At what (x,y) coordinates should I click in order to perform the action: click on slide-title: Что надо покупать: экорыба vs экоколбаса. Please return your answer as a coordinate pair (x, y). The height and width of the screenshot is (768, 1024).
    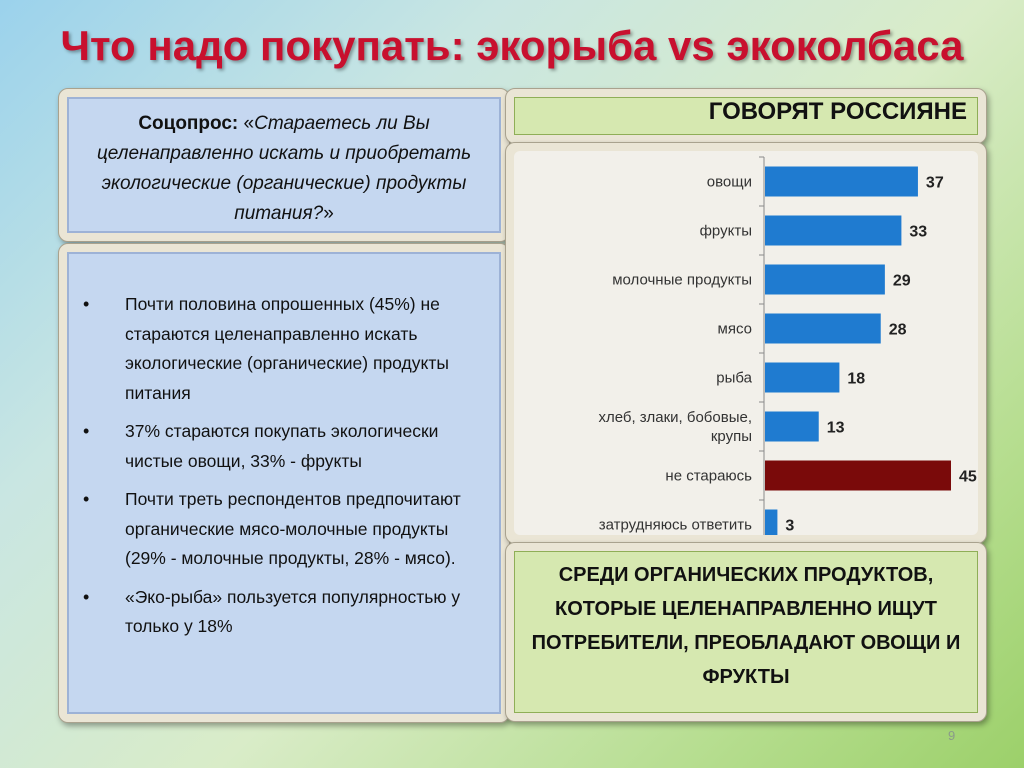
    Looking at the image, I should click on (512, 45).